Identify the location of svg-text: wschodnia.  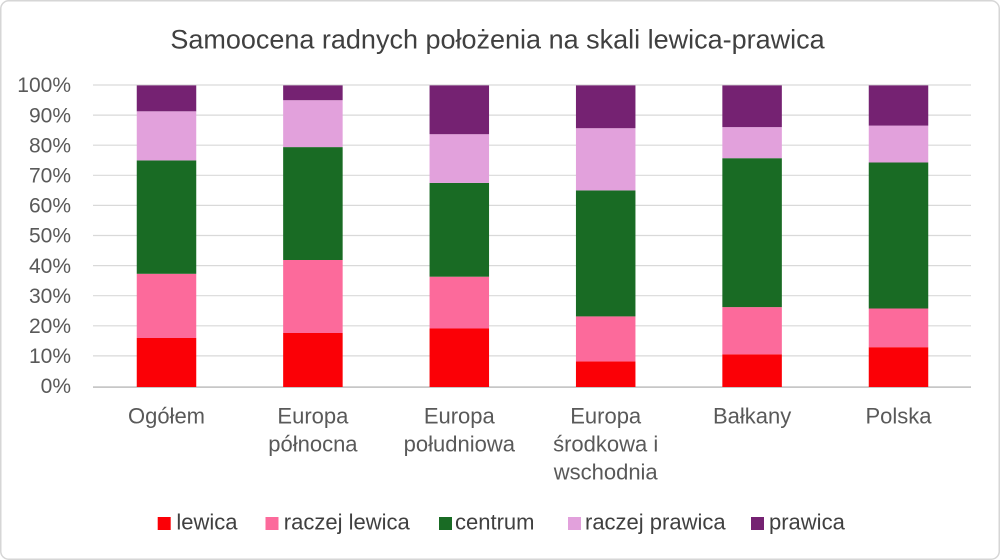
(606, 472).